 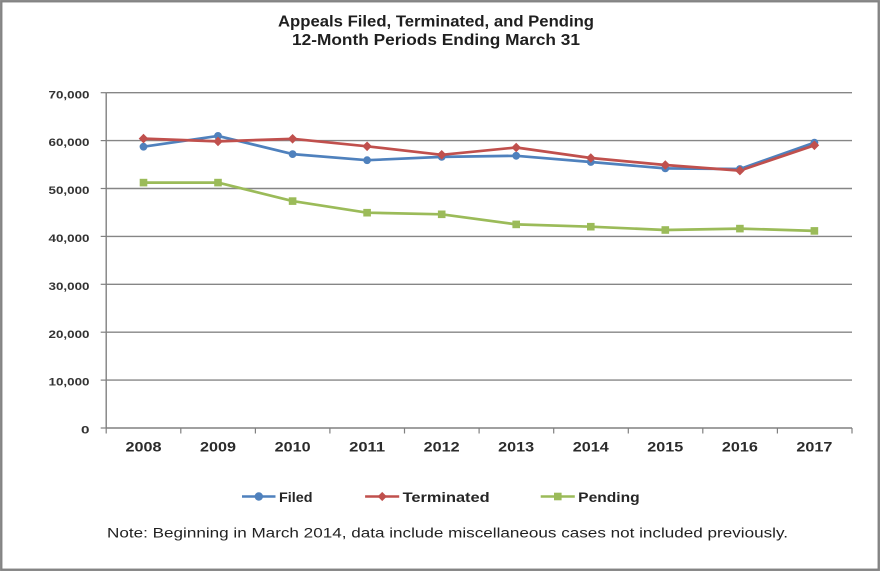 I want to click on svg-text: Terminated, so click(x=446, y=497).